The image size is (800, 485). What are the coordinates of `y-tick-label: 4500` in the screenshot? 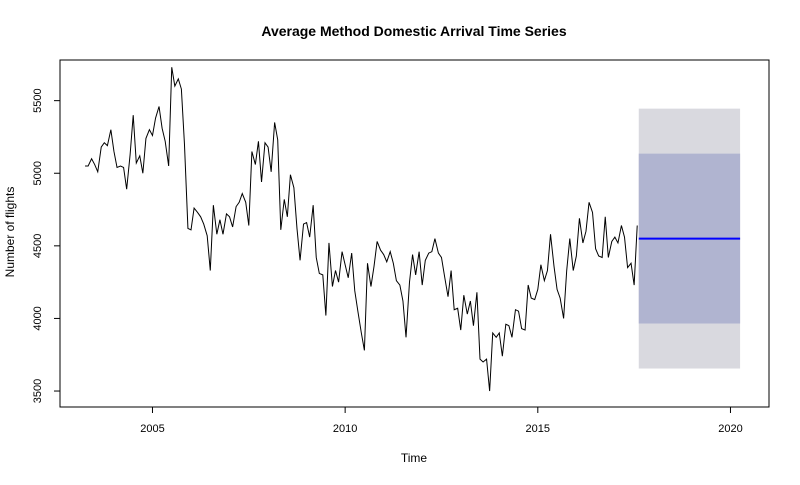 It's located at (38, 246).